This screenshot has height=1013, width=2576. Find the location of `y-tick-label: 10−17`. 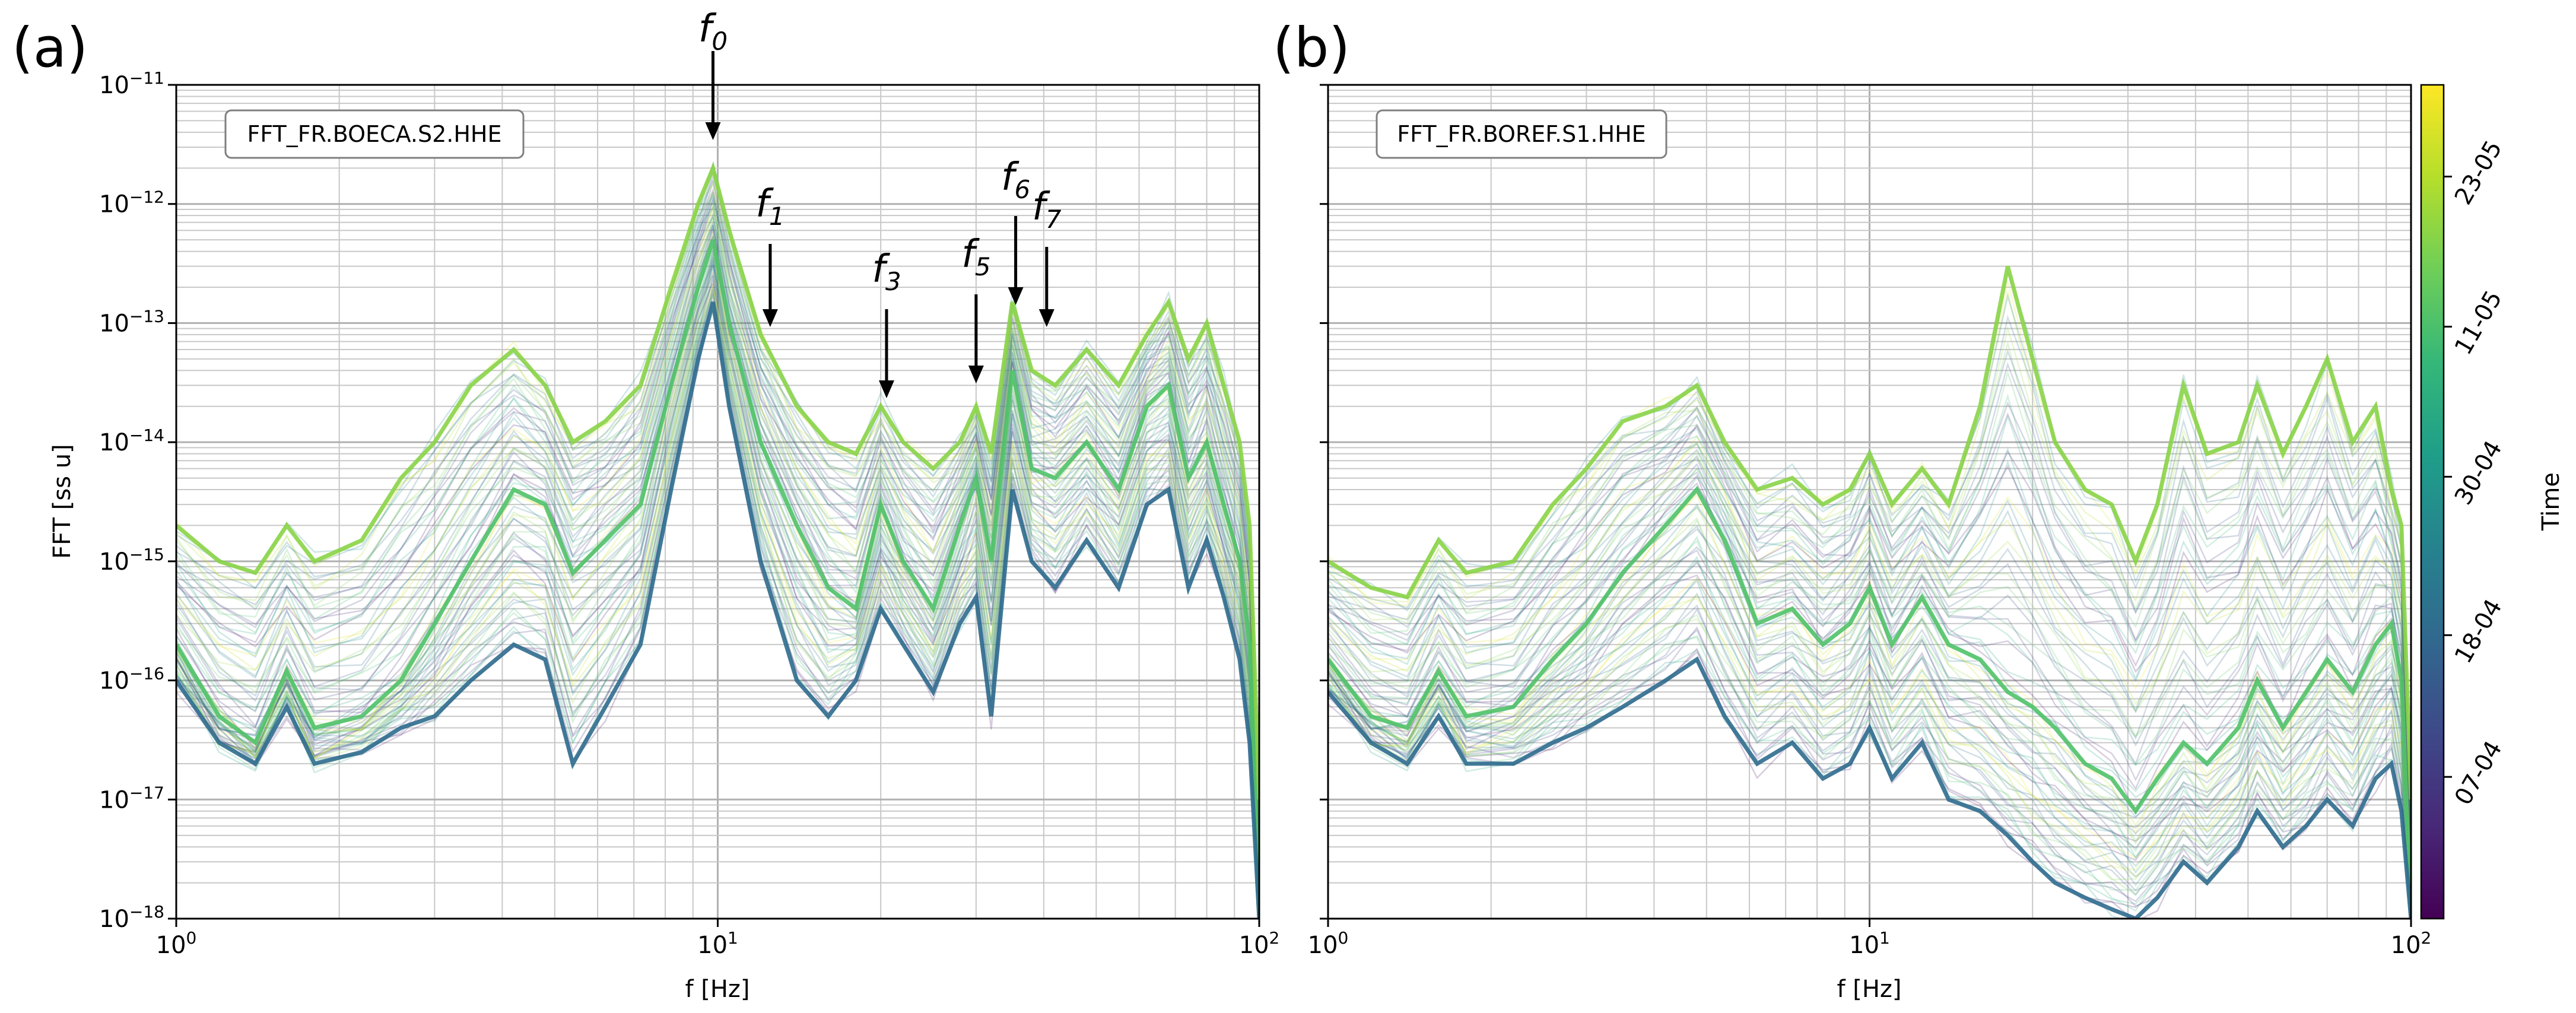

y-tick-label: 10−17 is located at coordinates (131, 799).